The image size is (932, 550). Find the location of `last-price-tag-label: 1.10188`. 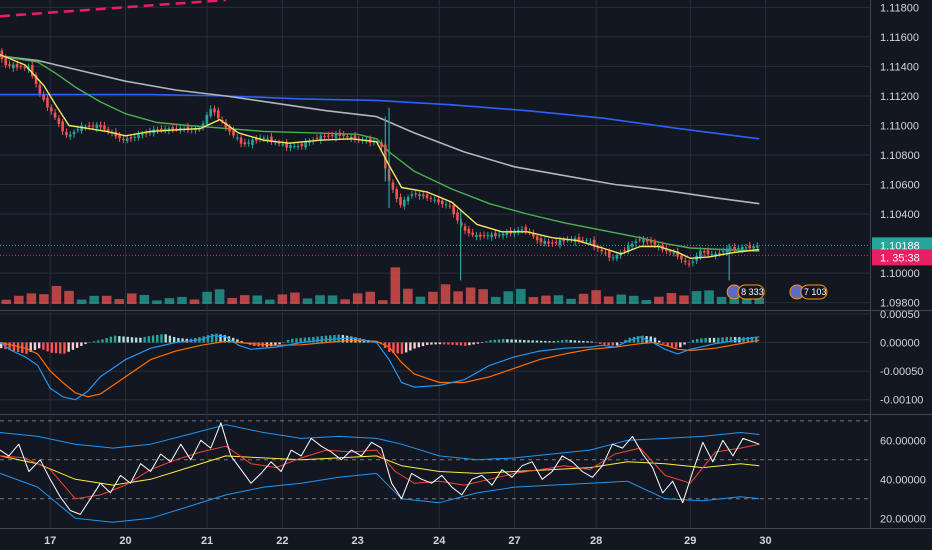

last-price-tag-label: 1.10188 is located at coordinates (900, 246).